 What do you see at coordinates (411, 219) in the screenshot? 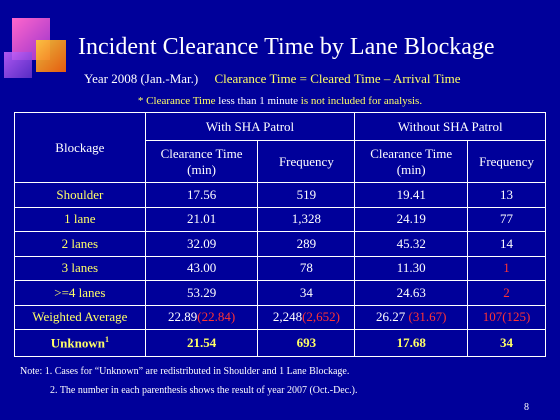
I see `cell: 24.19` at bounding box center [411, 219].